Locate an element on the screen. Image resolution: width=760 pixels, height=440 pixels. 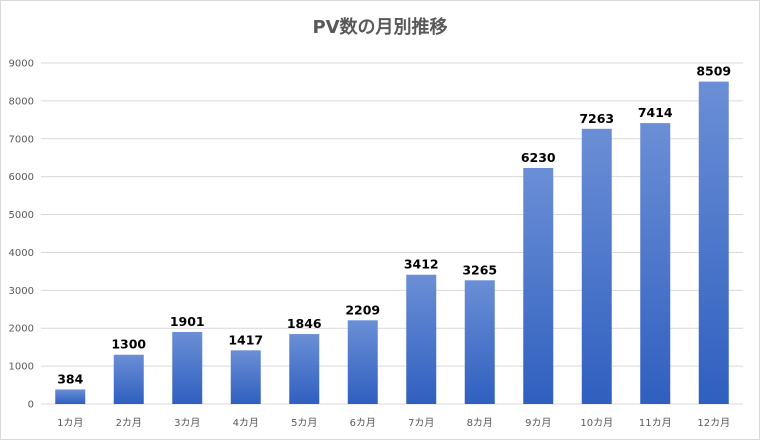
data-label: 7414 is located at coordinates (655, 112).